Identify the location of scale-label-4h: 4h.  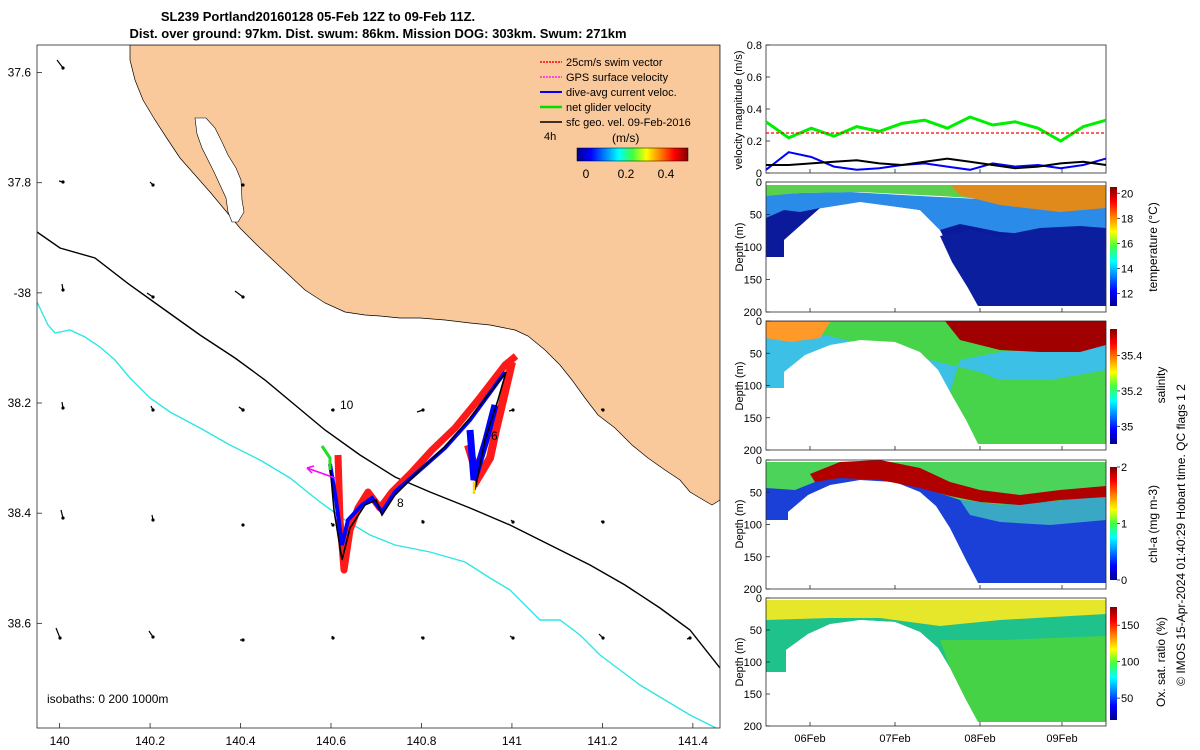
(550, 137).